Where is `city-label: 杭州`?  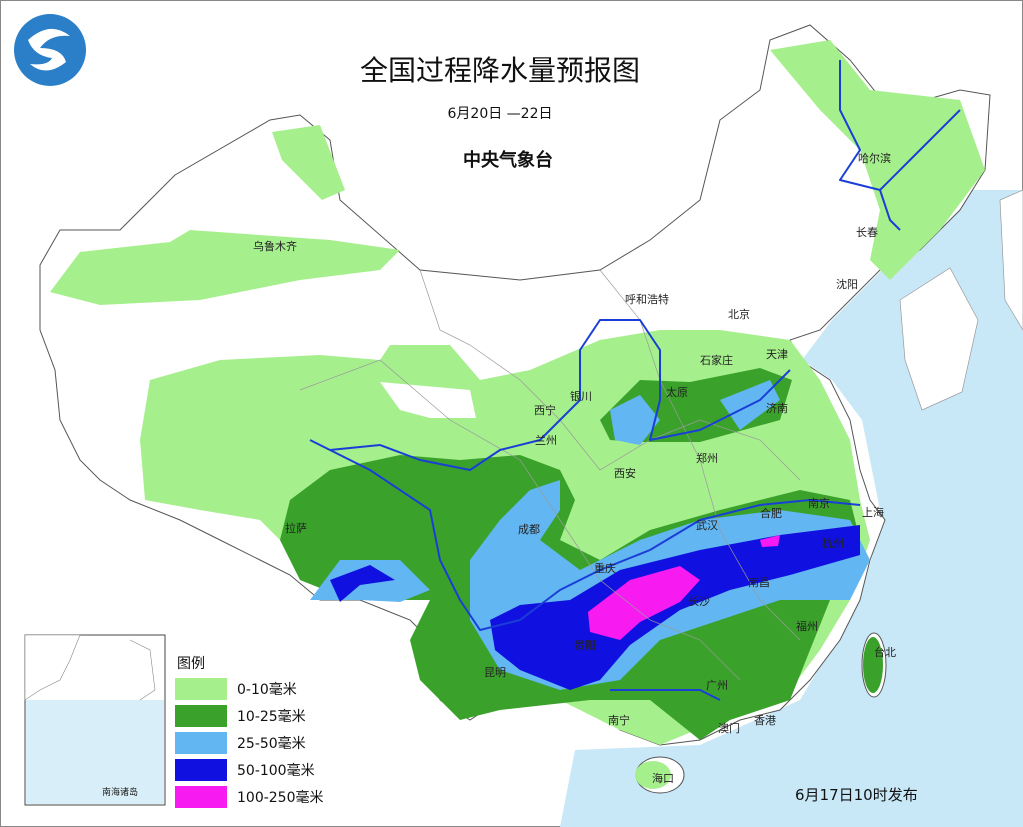 city-label: 杭州 is located at coordinates (833, 543).